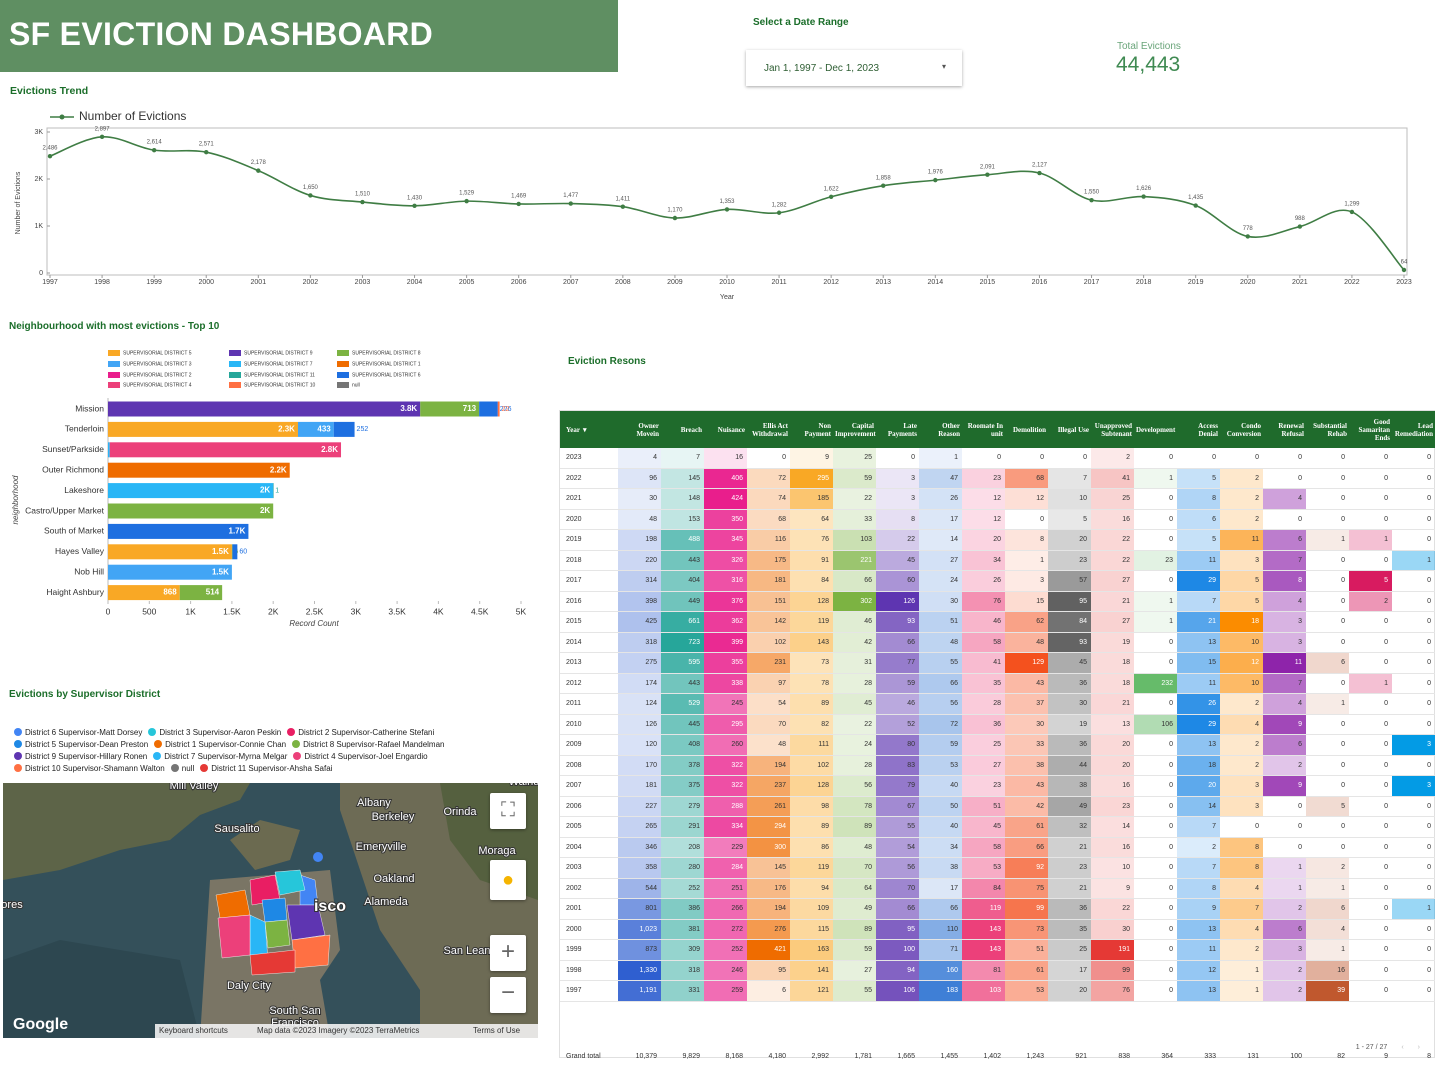  I want to click on table-cell: 44, so click(1069, 765).